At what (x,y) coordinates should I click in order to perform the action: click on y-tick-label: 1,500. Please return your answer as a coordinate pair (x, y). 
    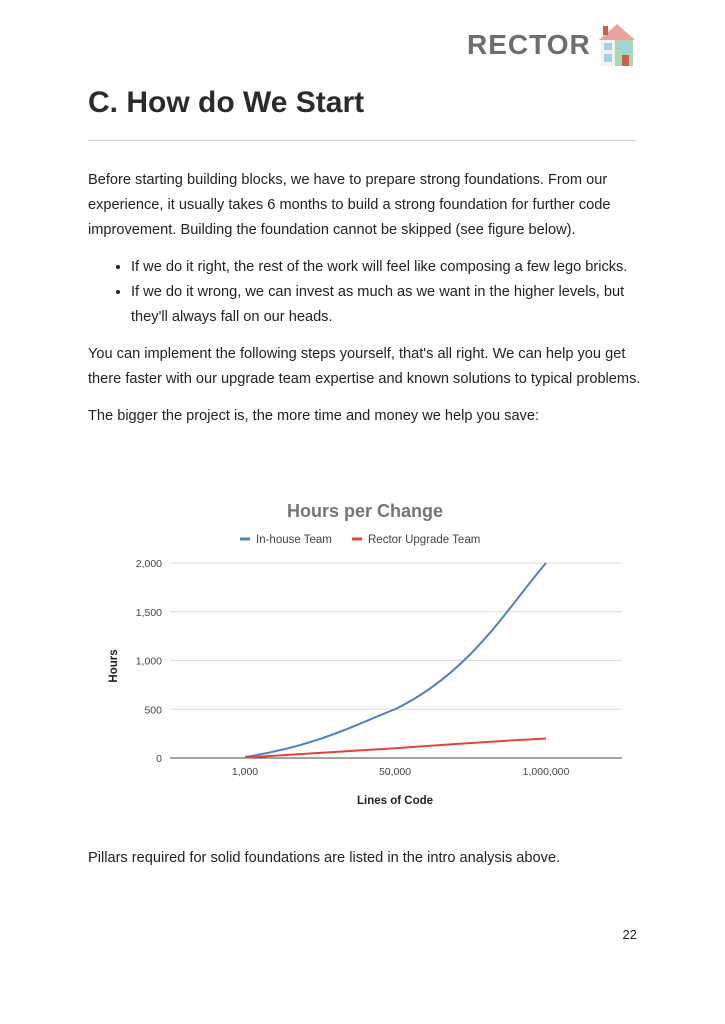
    Looking at the image, I should click on (149, 613).